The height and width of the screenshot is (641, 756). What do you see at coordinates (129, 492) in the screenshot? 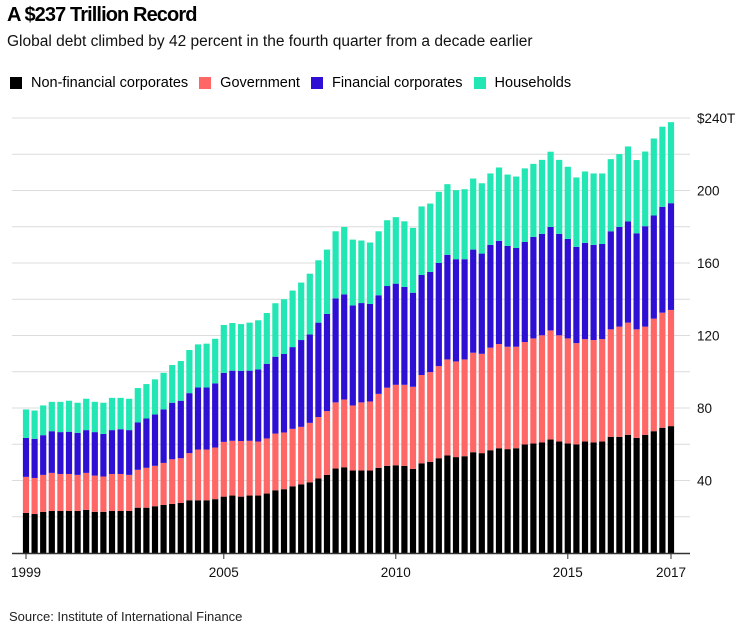
I see `bar-government-2002Q1` at bounding box center [129, 492].